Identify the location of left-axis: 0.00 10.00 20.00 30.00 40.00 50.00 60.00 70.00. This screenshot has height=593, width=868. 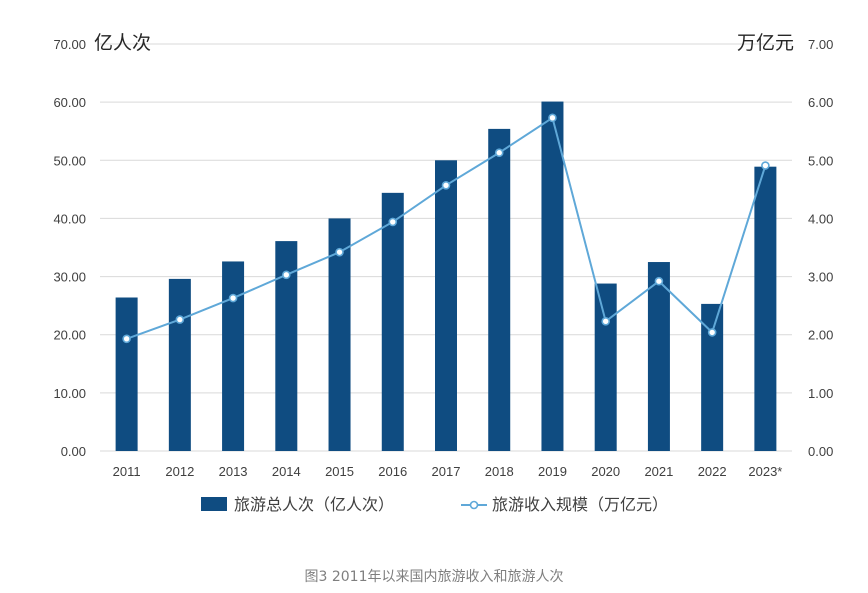
(69, 248).